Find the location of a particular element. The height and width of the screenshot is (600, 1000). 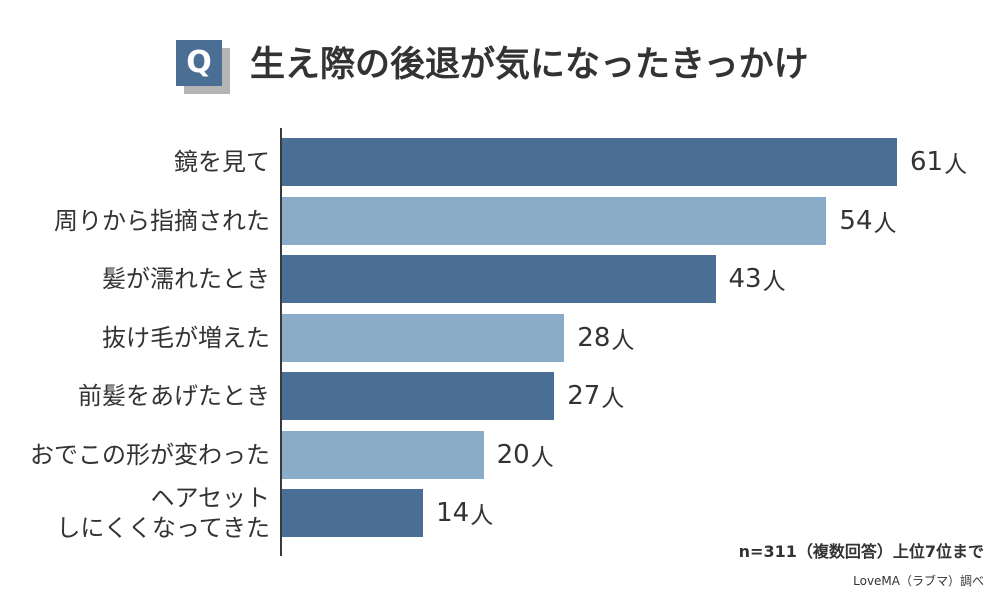

value-label: 27 人 is located at coordinates (595, 396).